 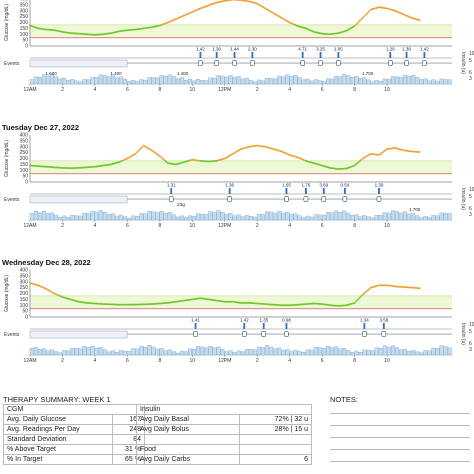 I want to click on basal-label: 1.700, so click(x=415, y=209).